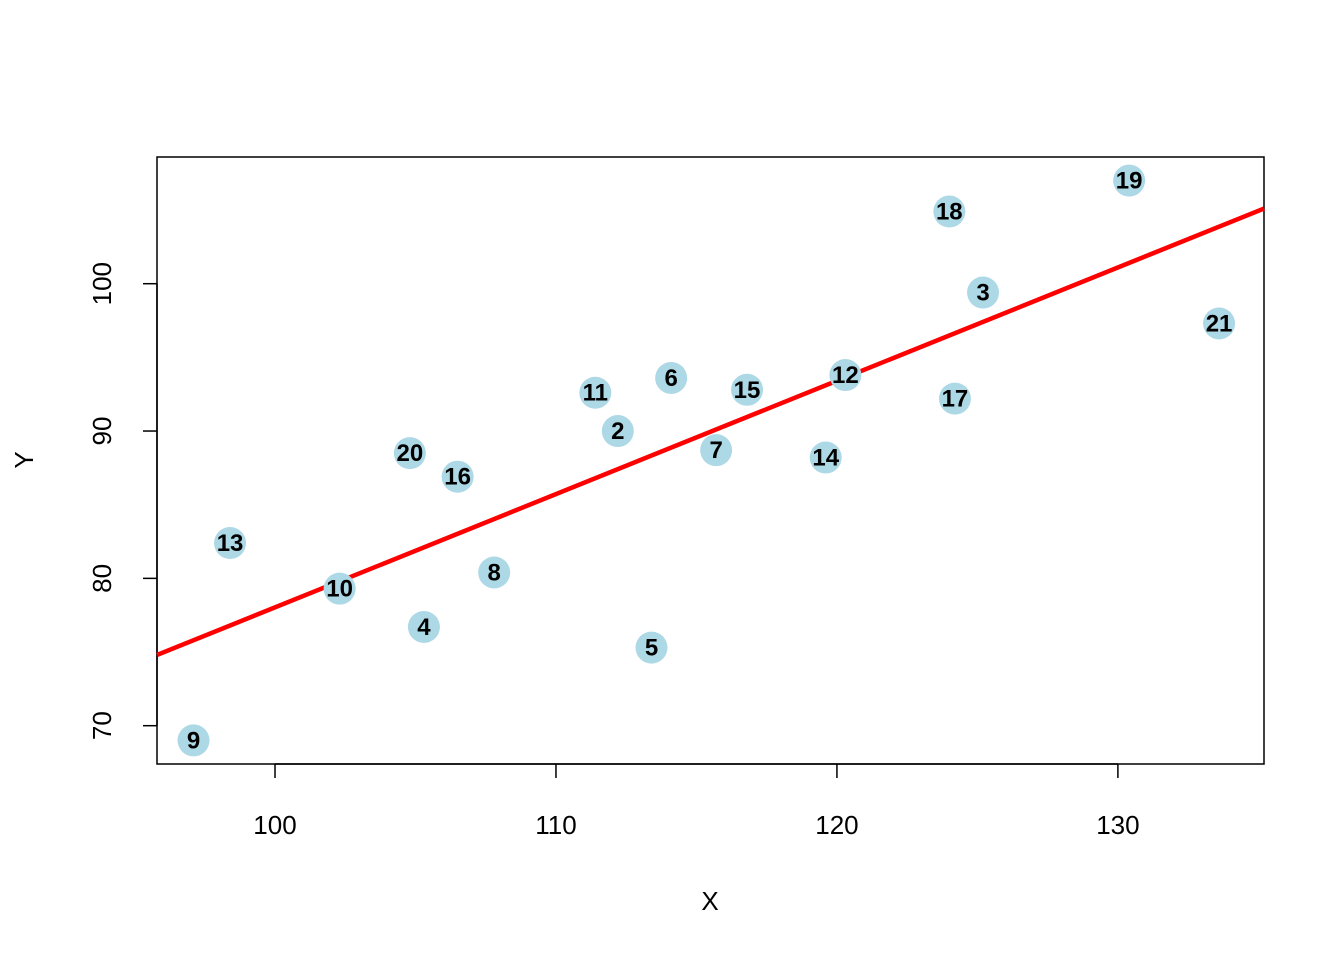 This screenshot has height=960, width=1344. I want to click on point-label: 15, so click(747, 390).